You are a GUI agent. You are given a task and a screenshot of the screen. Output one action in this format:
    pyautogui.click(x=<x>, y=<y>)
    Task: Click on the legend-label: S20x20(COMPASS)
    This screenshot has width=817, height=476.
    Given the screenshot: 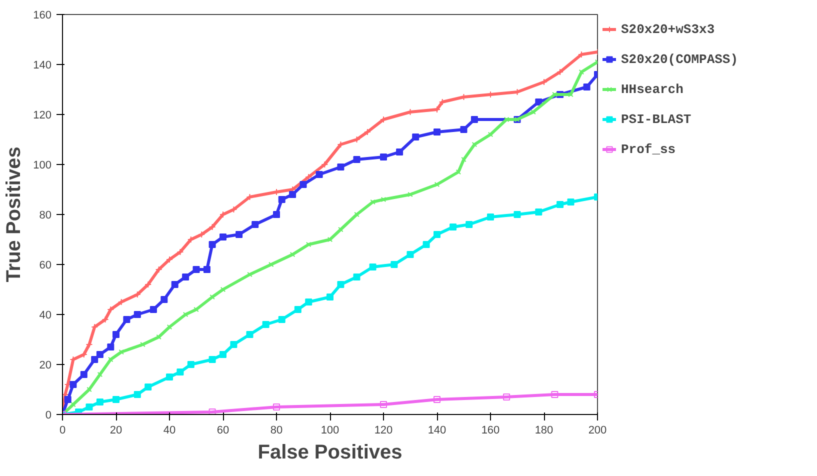 What is the action you would take?
    pyautogui.click(x=679, y=59)
    